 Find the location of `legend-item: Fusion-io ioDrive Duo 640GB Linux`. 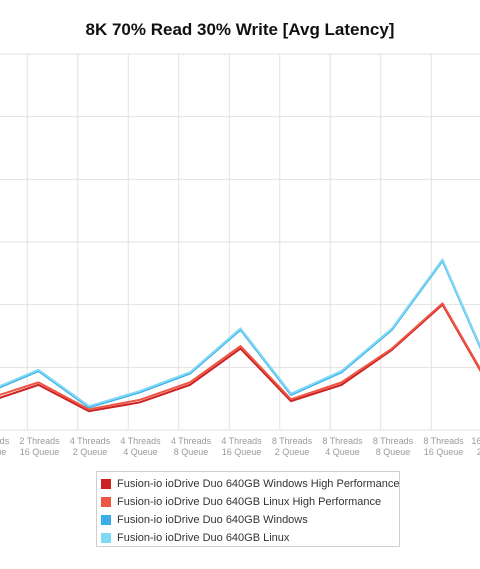

legend-item: Fusion-io ioDrive Duo 640GB Linux is located at coordinates (248, 538).